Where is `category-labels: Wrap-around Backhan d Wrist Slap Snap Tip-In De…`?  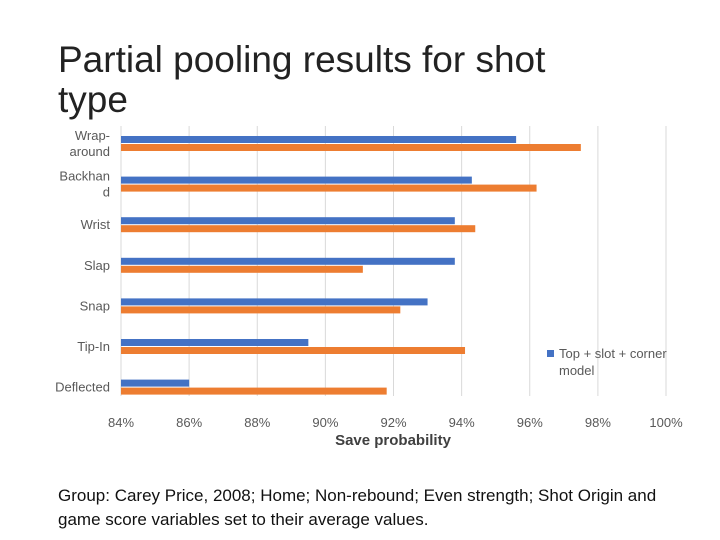
category-labels: Wrap-around Backhan d Wrist Slap Snap Tip-In De… is located at coordinates (82, 261).